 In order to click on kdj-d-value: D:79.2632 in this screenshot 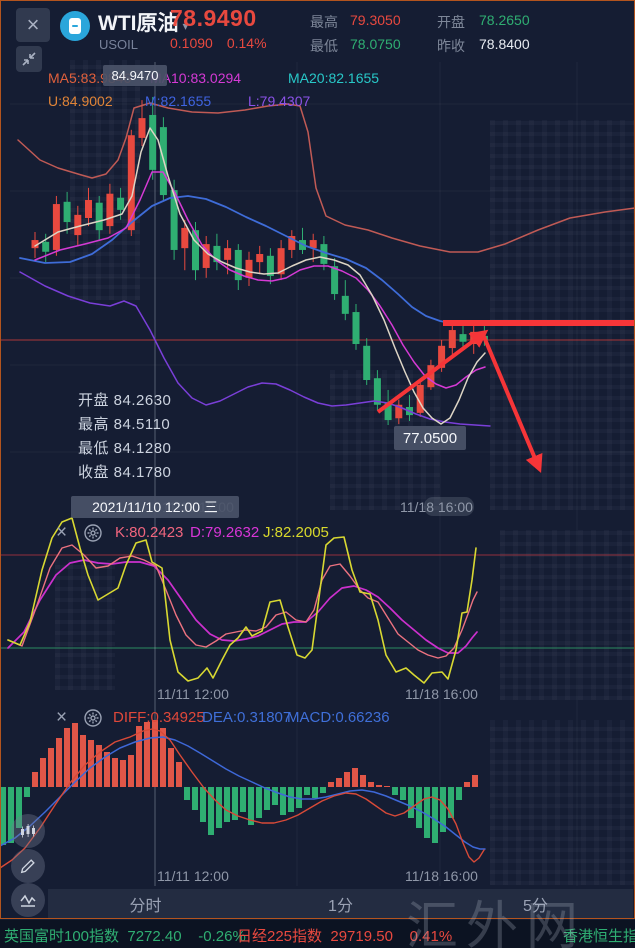, I will do `click(225, 532)`.